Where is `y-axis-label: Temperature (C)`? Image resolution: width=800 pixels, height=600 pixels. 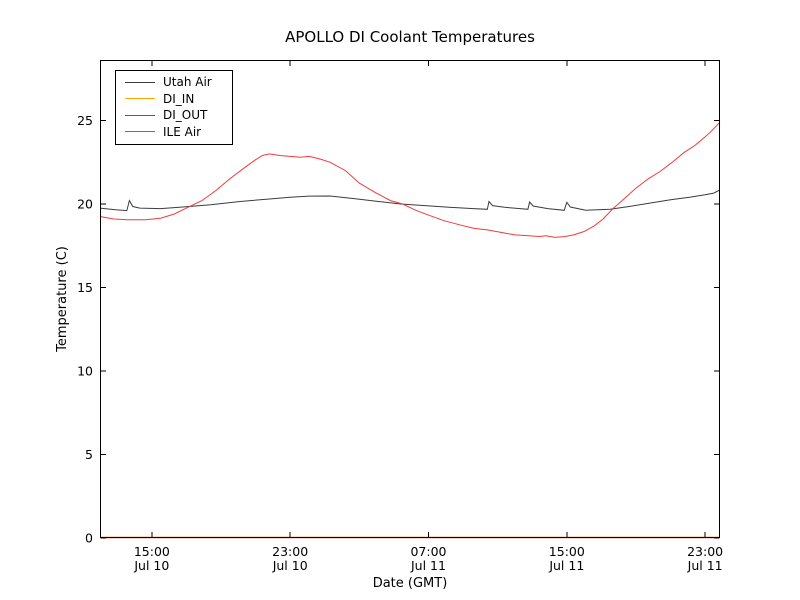 y-axis-label: Temperature (C) is located at coordinates (62, 299).